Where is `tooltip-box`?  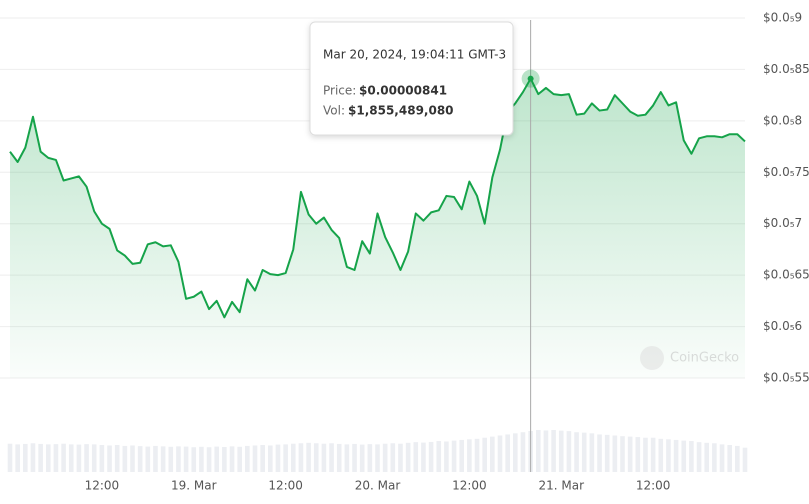
tooltip-box is located at coordinates (411, 78).